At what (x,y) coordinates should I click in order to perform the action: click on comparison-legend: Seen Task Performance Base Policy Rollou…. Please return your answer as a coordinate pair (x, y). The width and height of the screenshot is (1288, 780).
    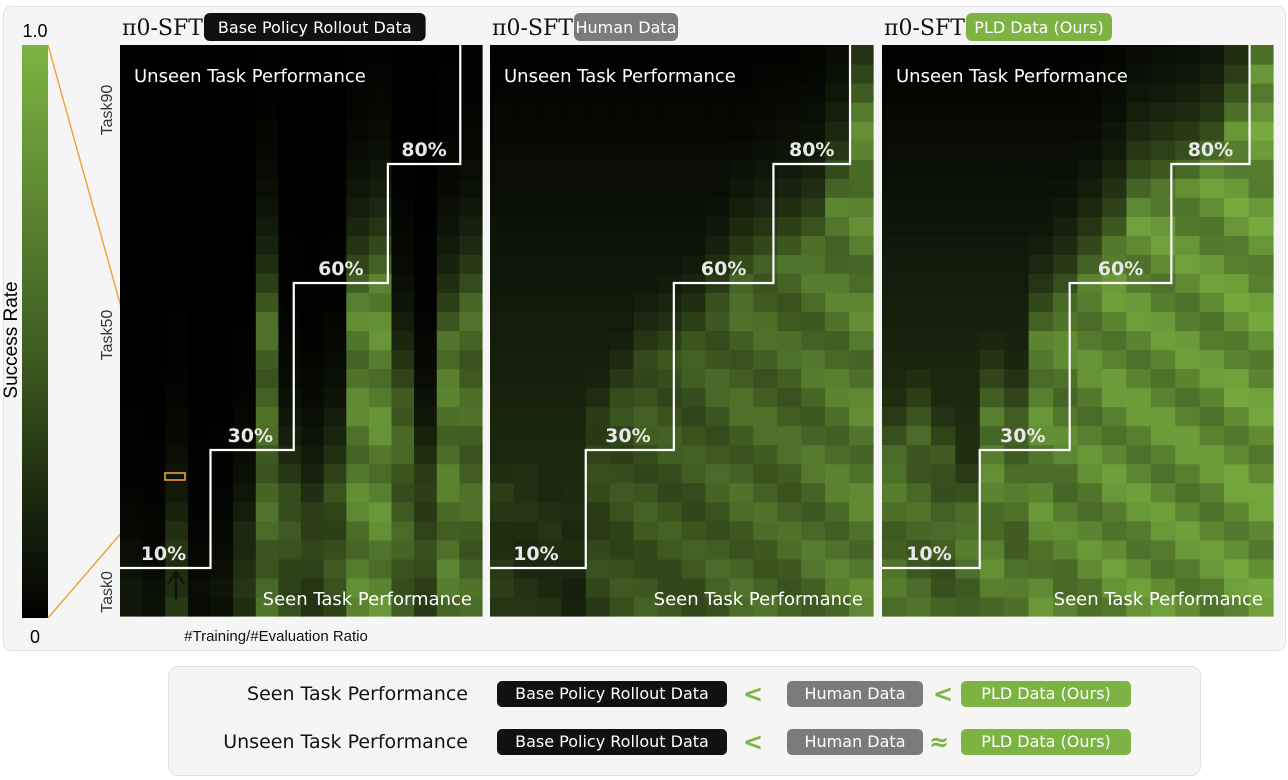
    Looking at the image, I should click on (684, 721).